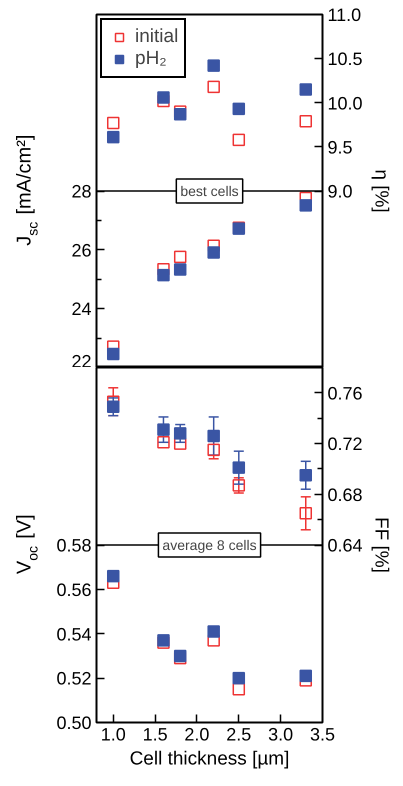 This screenshot has height=786, width=403. What do you see at coordinates (345, 59) in the screenshot?
I see `y2-tick-label: 10.5` at bounding box center [345, 59].